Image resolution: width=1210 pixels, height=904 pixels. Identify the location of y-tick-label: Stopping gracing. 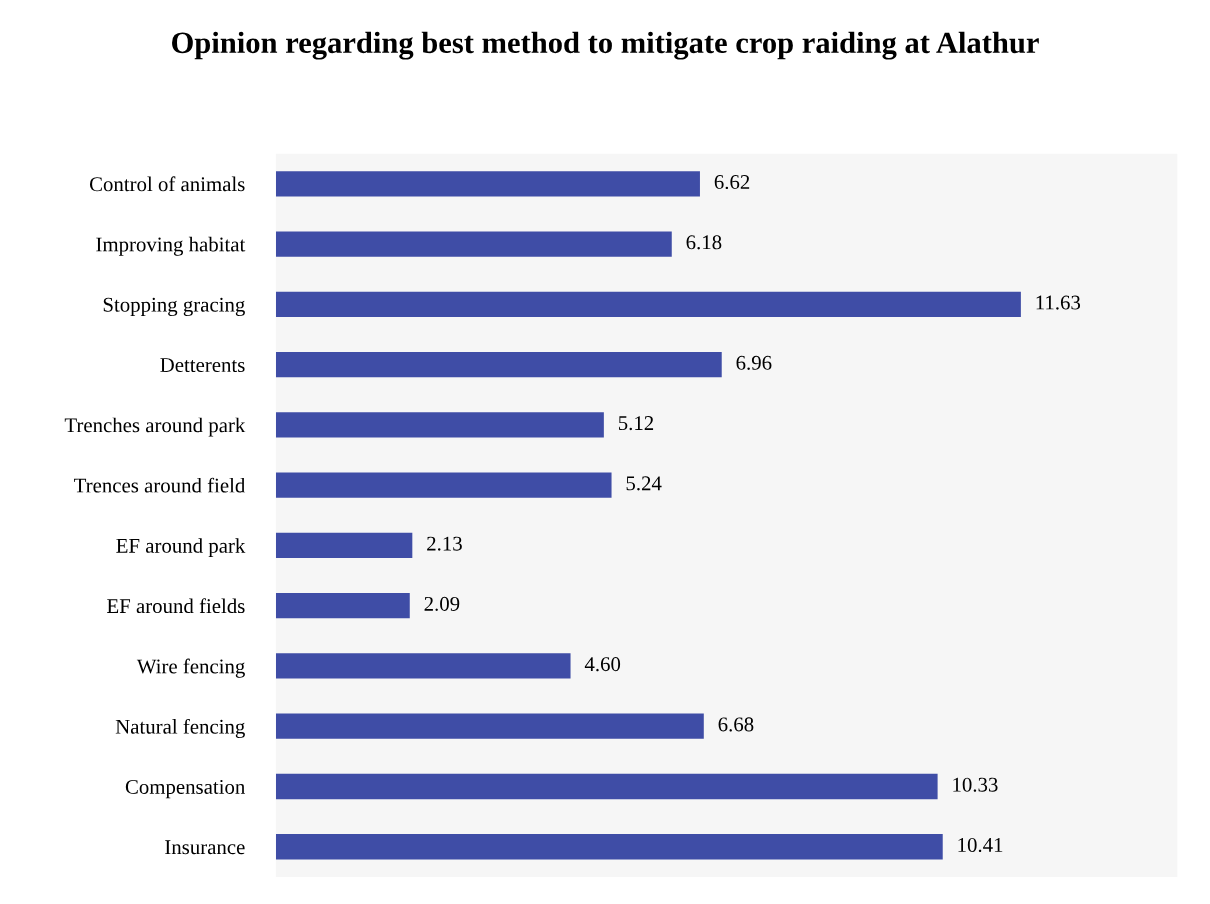
(174, 307).